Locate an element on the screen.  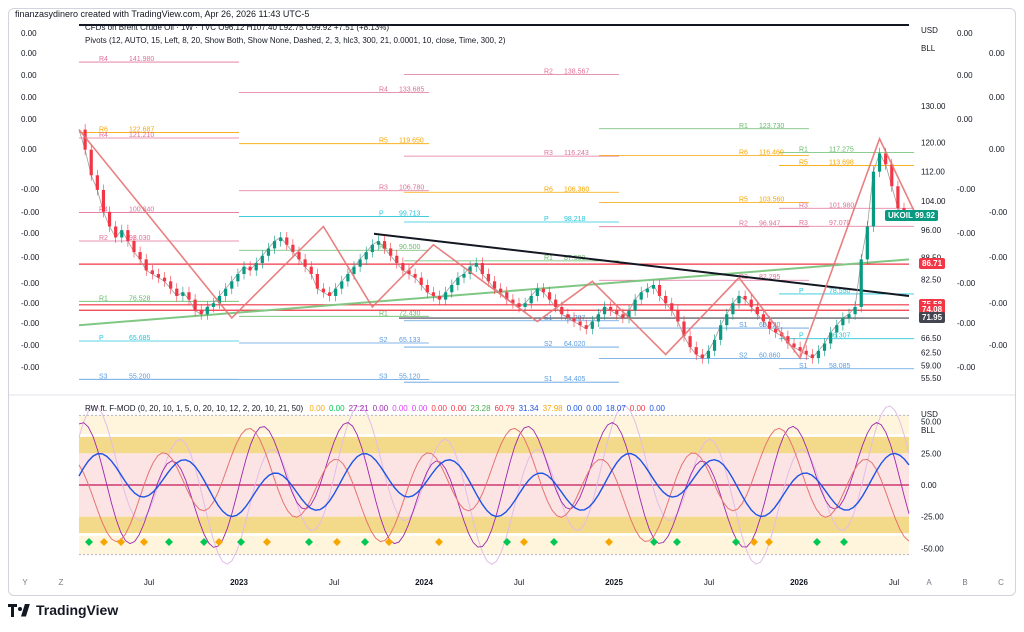
x-tick-6: Jul is located at coordinates (709, 582).